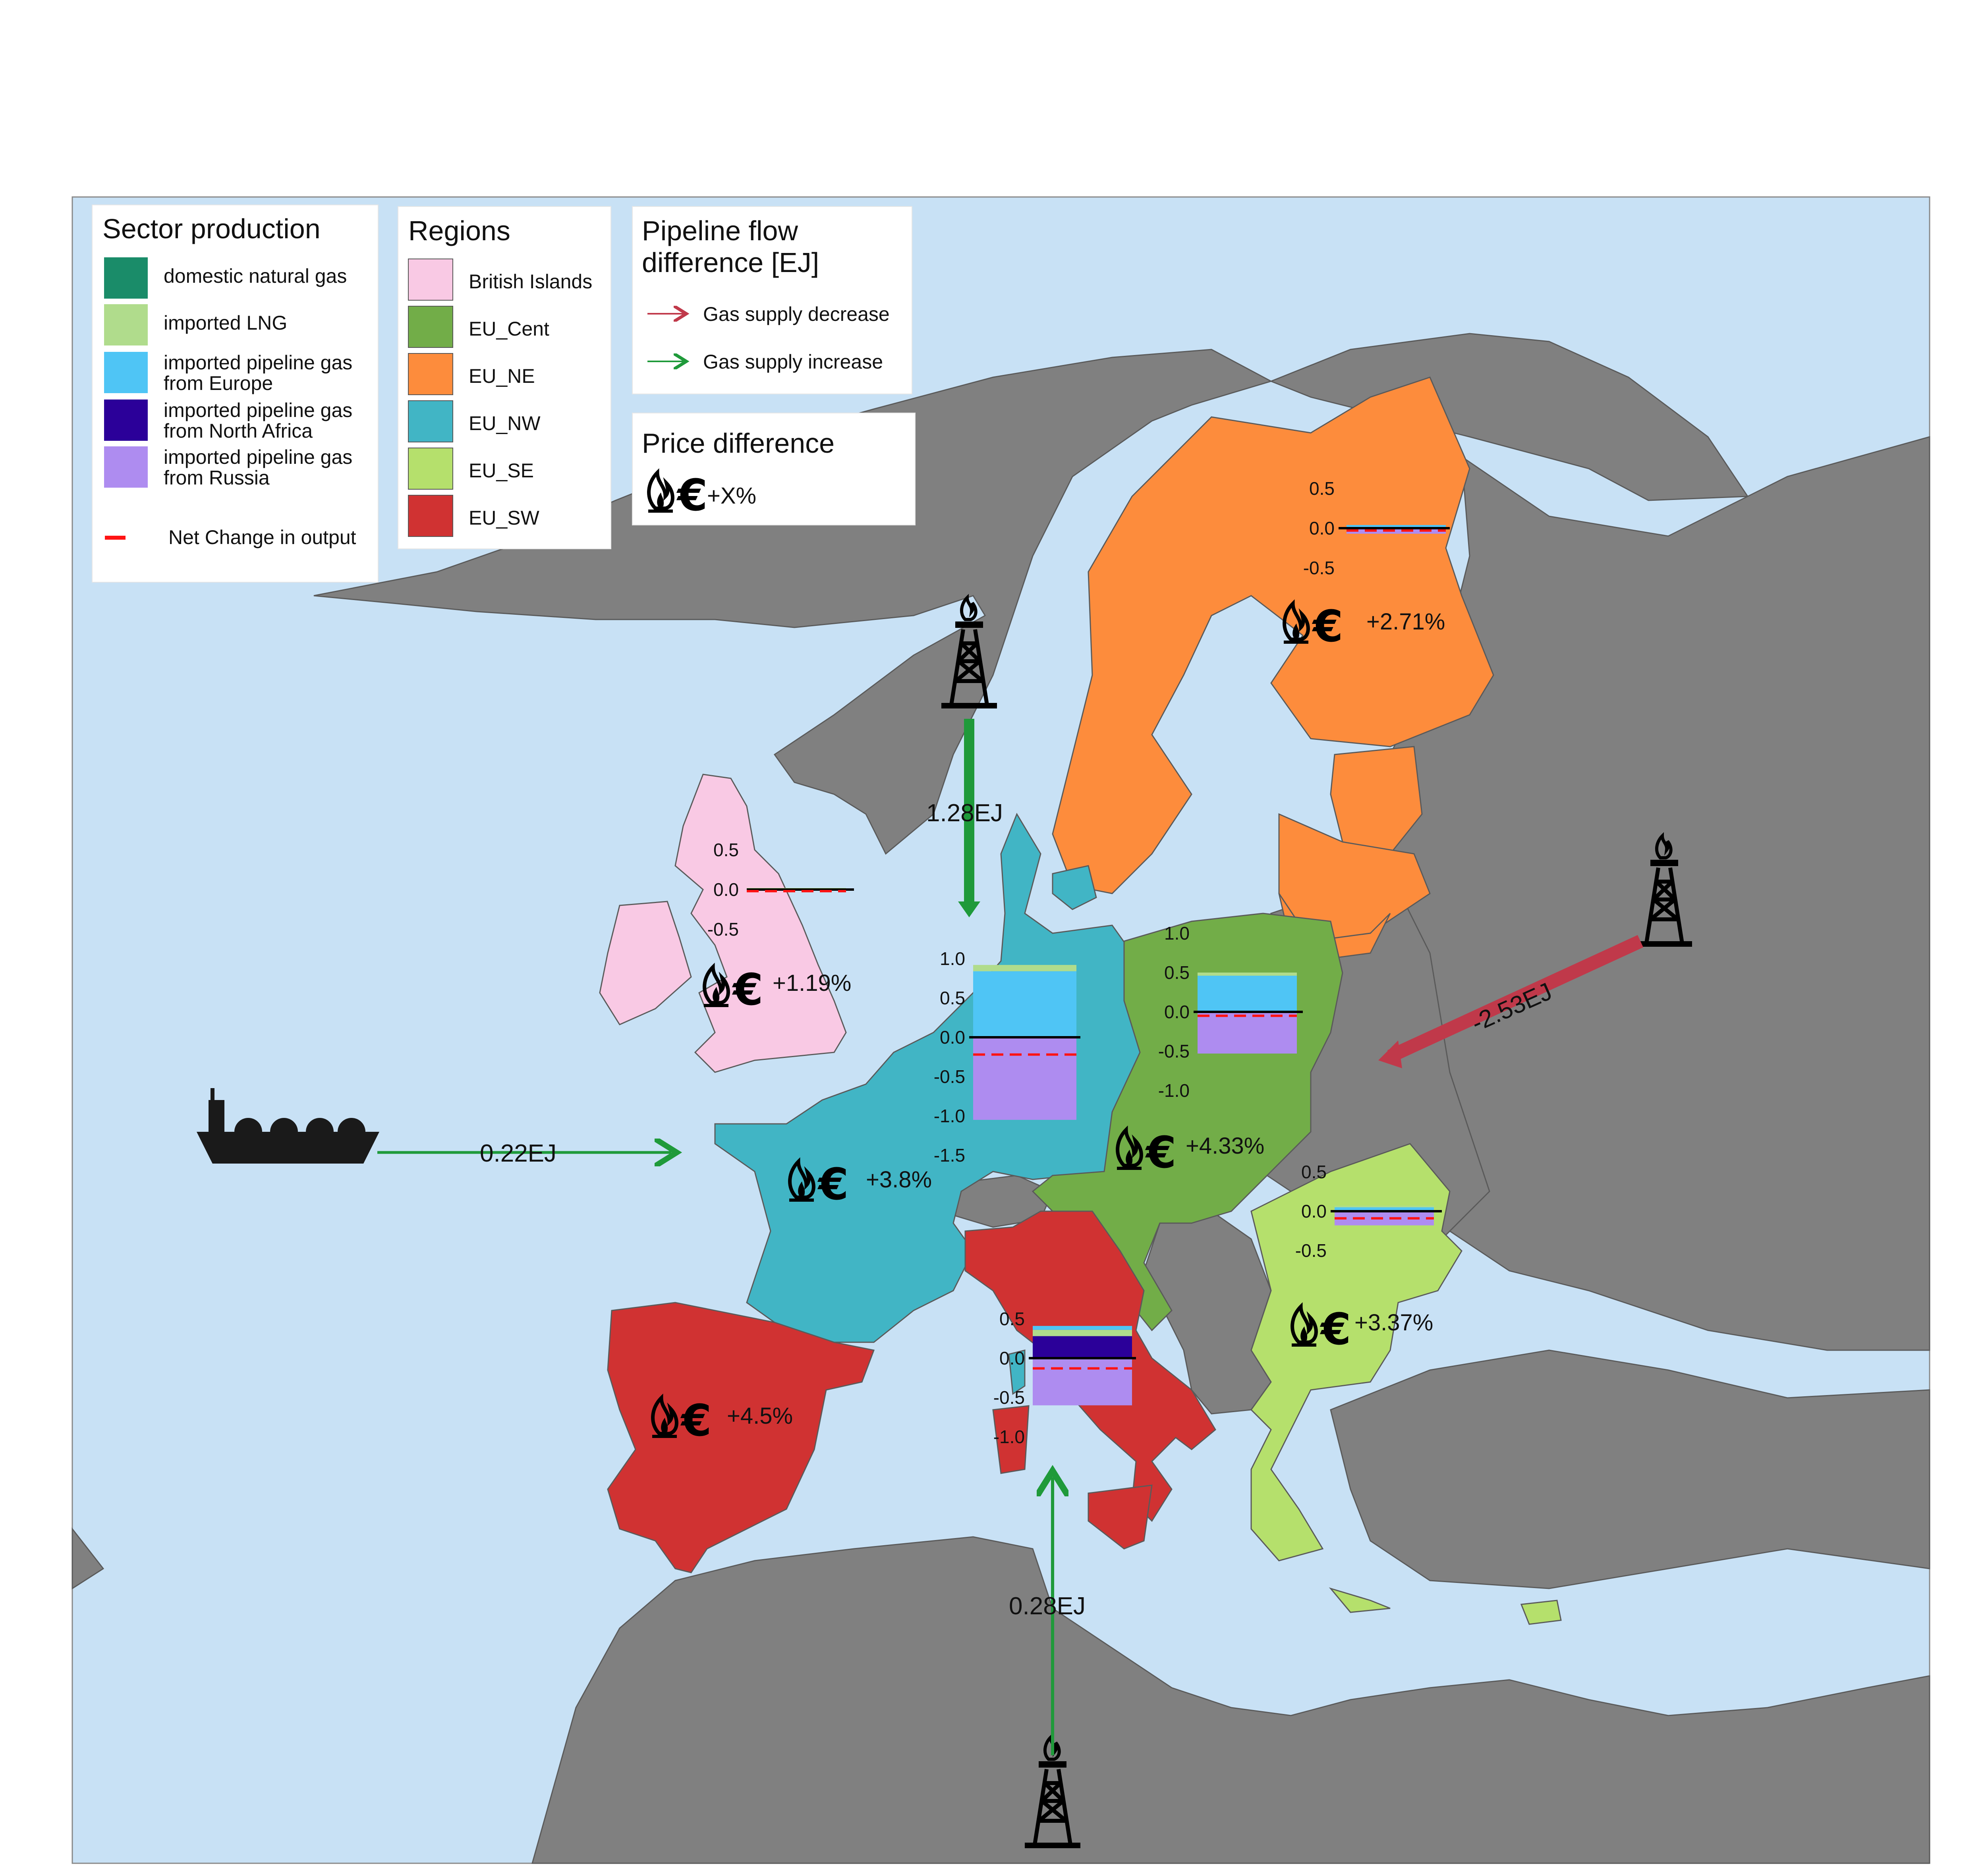  I want to click on flow-arrowhead-norway, so click(969, 909).